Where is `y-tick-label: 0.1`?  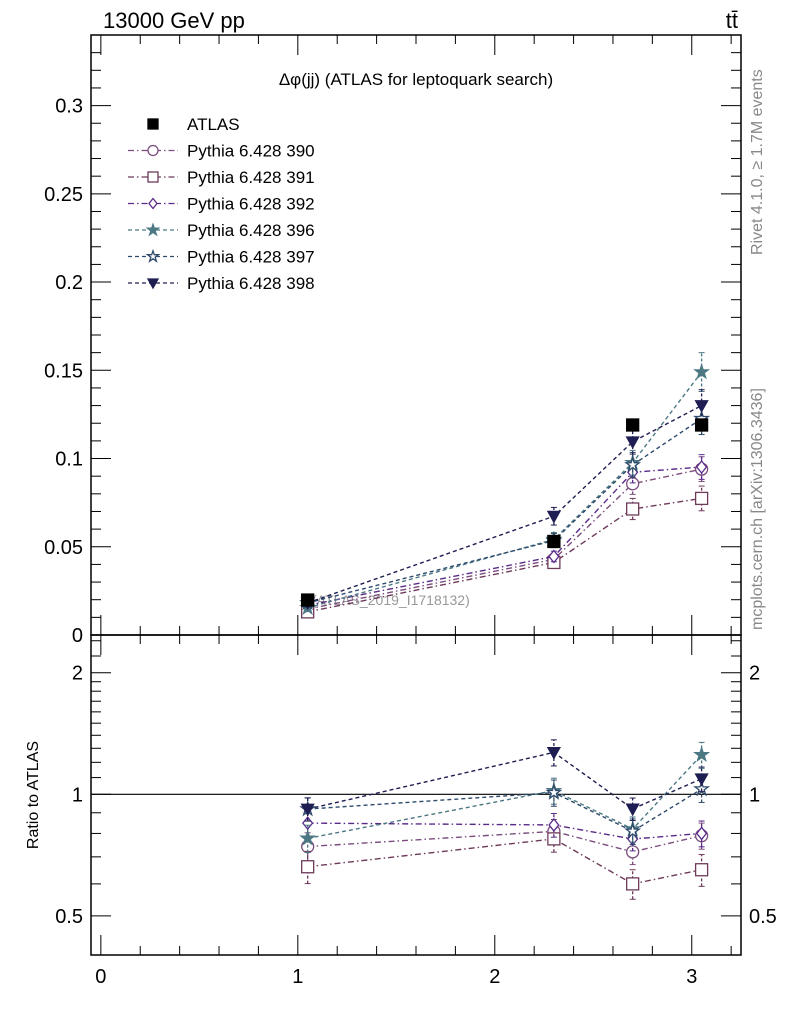
y-tick-label: 0.1 is located at coordinates (69, 460).